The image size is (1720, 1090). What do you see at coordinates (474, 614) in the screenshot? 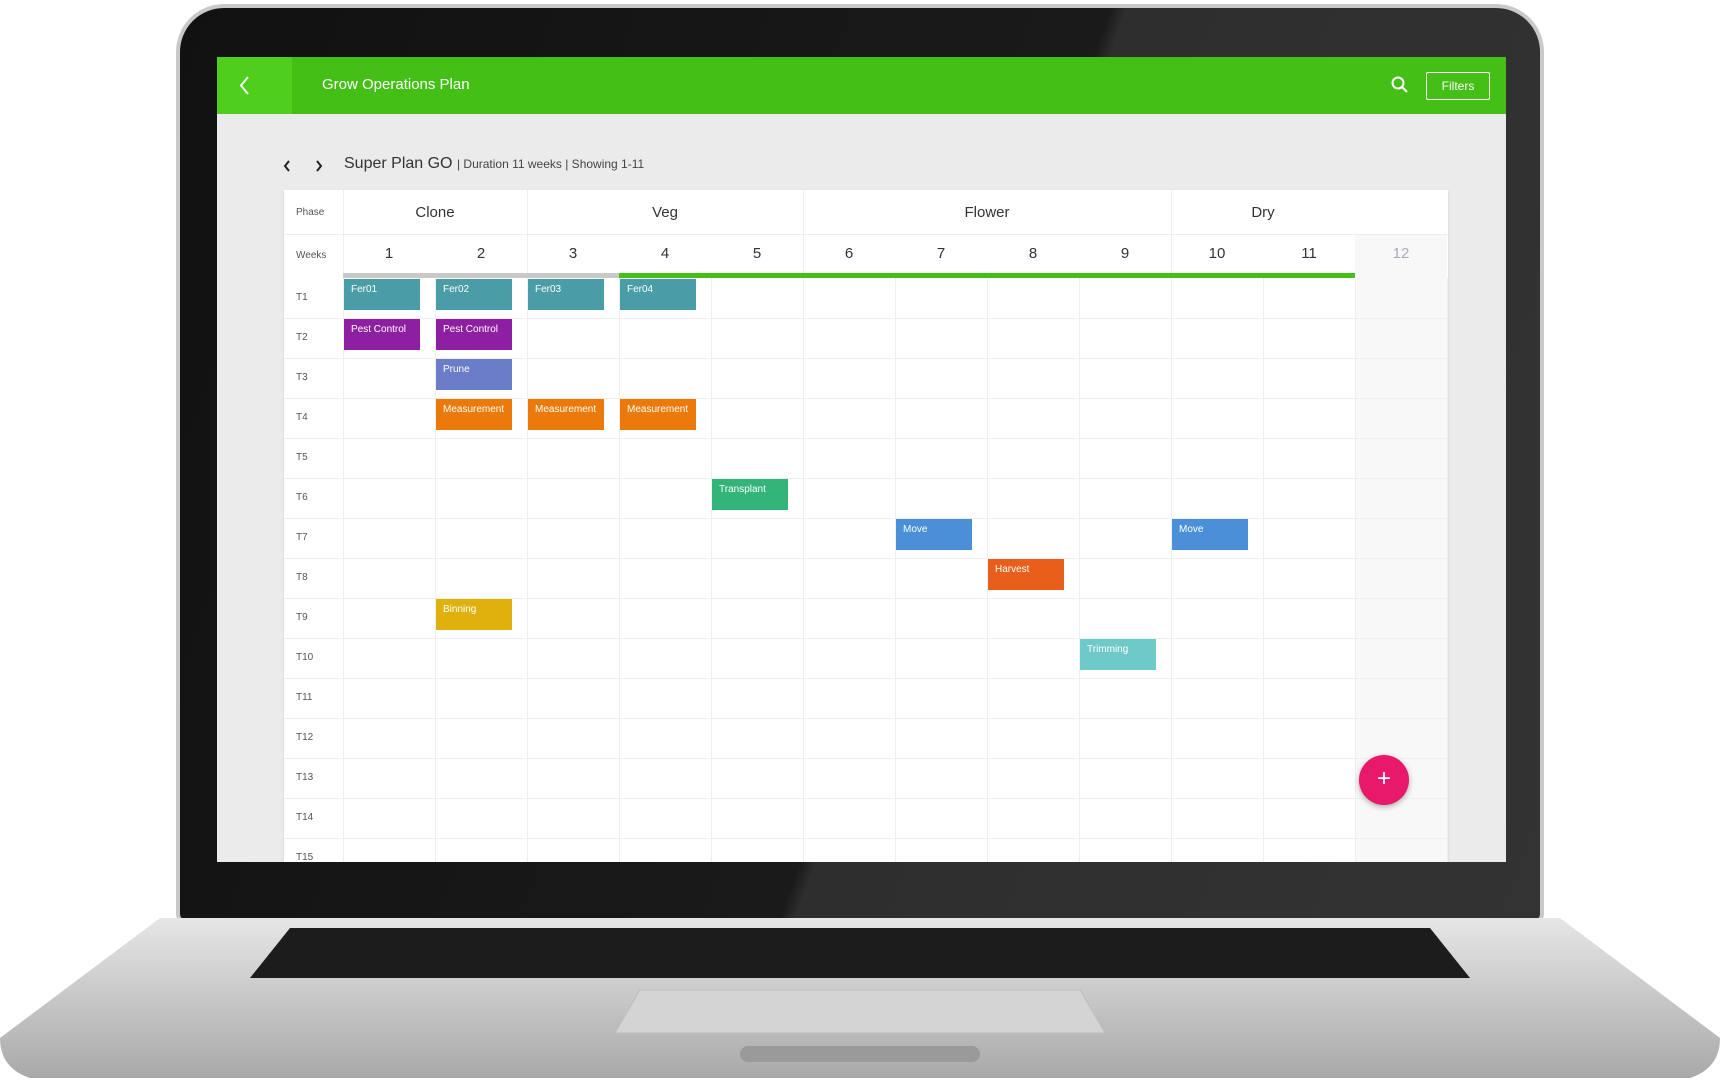
I see `task-block: Binning` at bounding box center [474, 614].